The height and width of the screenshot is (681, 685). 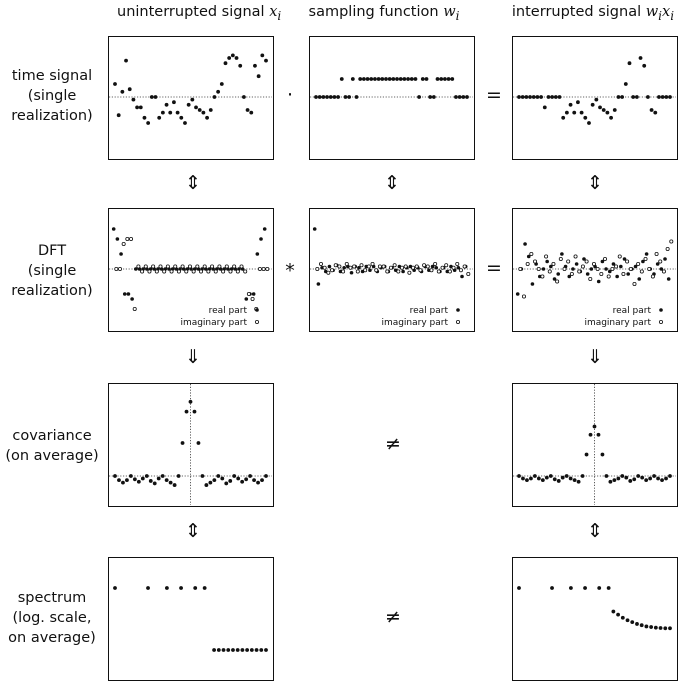 What do you see at coordinates (595, 445) in the screenshot?
I see `panel-cov-wx` at bounding box center [595, 445].